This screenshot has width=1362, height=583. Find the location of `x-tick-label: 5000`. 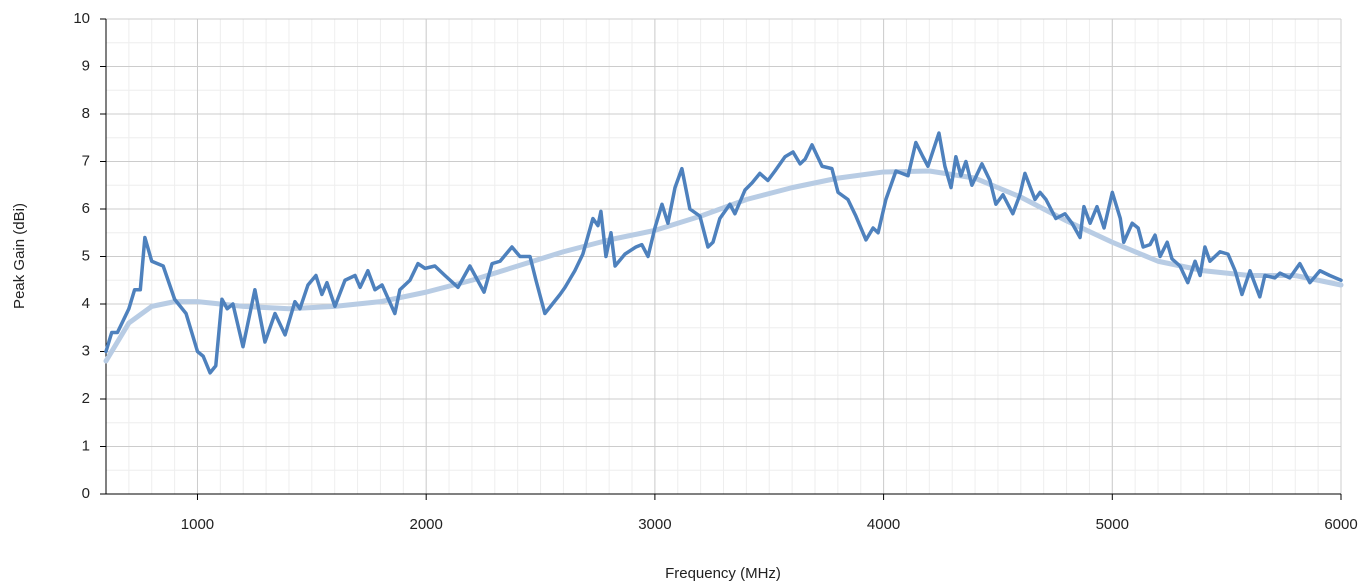

x-tick-label: 5000 is located at coordinates (1112, 524).